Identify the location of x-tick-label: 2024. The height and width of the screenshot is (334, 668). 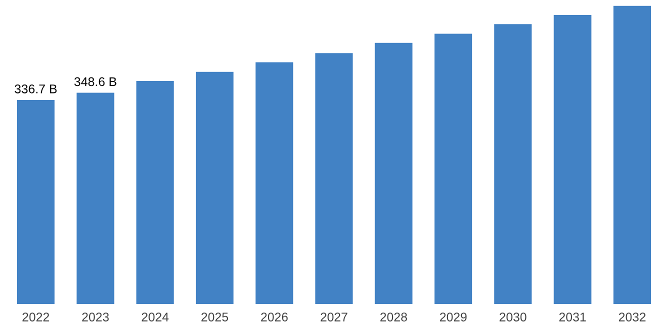
(155, 317).